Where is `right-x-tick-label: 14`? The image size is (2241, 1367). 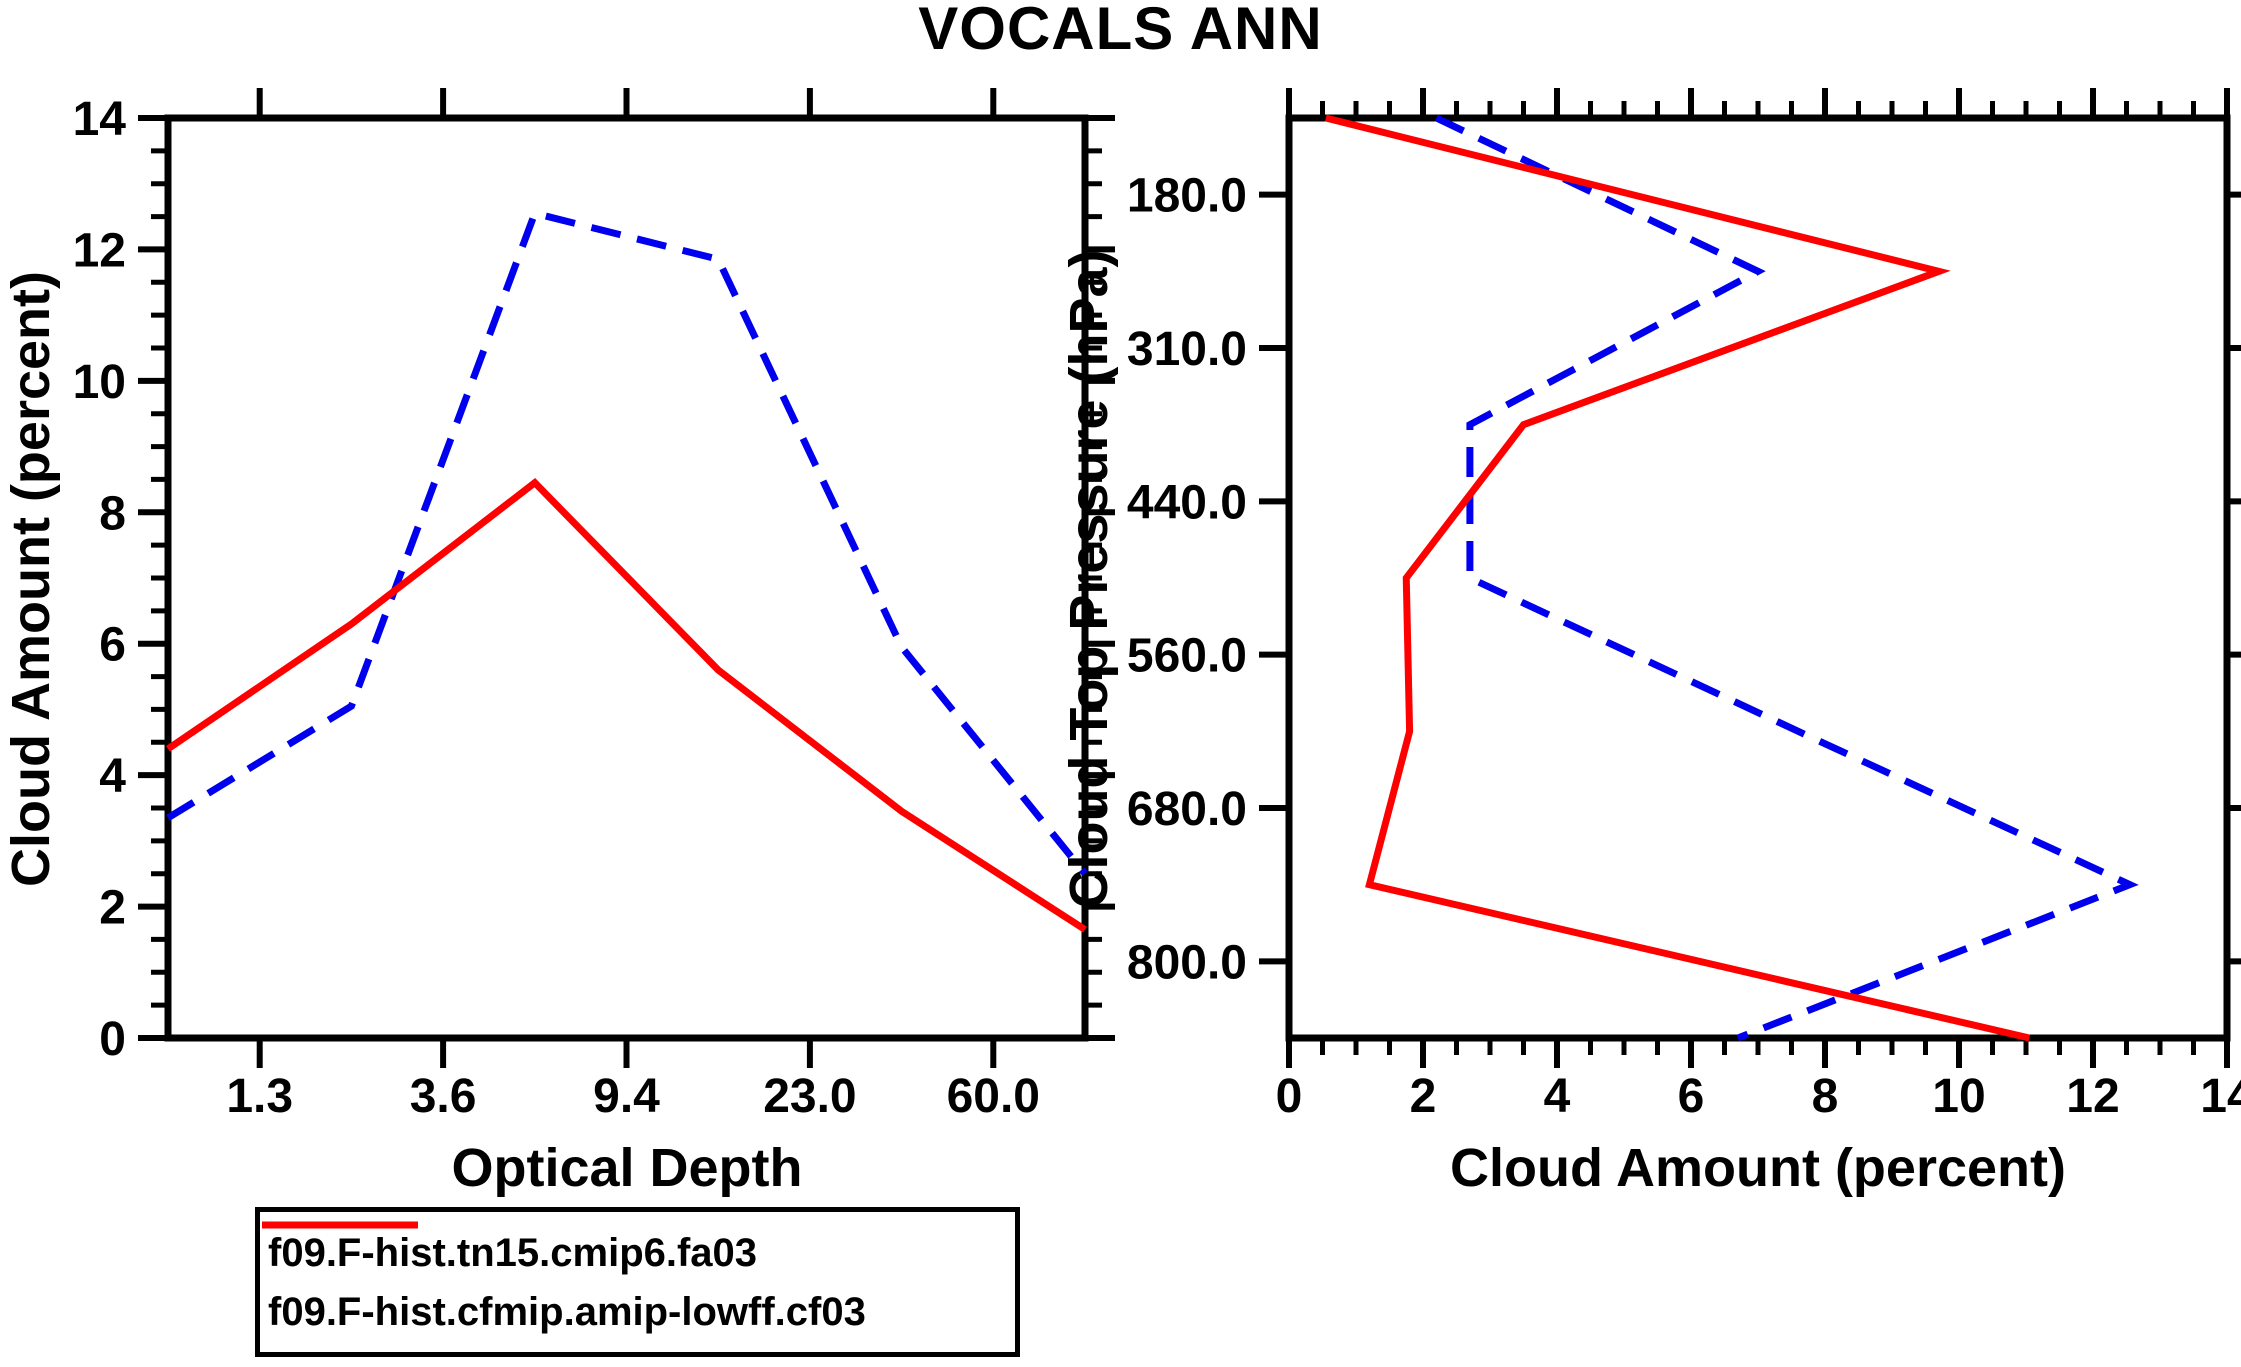 right-x-tick-label: 14 is located at coordinates (2220, 1096).